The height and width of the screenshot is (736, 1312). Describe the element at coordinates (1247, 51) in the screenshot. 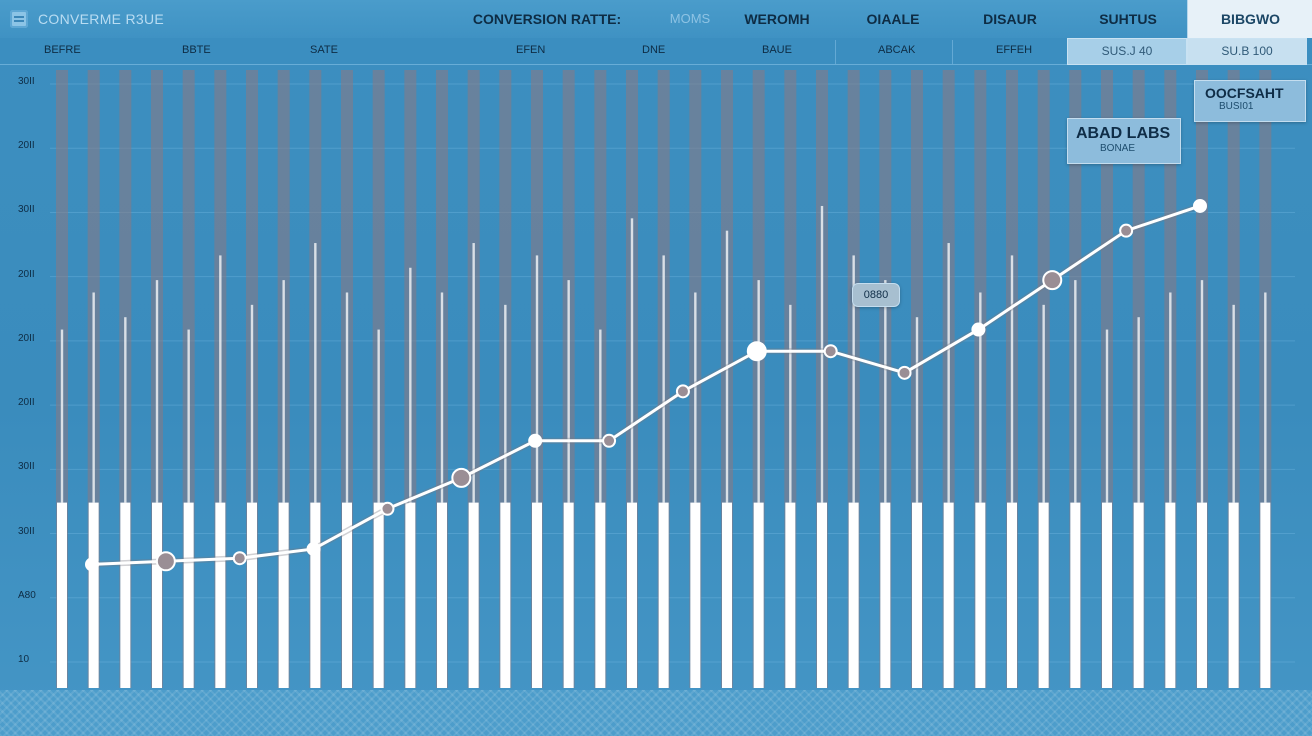

I see `value-cell-2: SU.B 100` at that location.